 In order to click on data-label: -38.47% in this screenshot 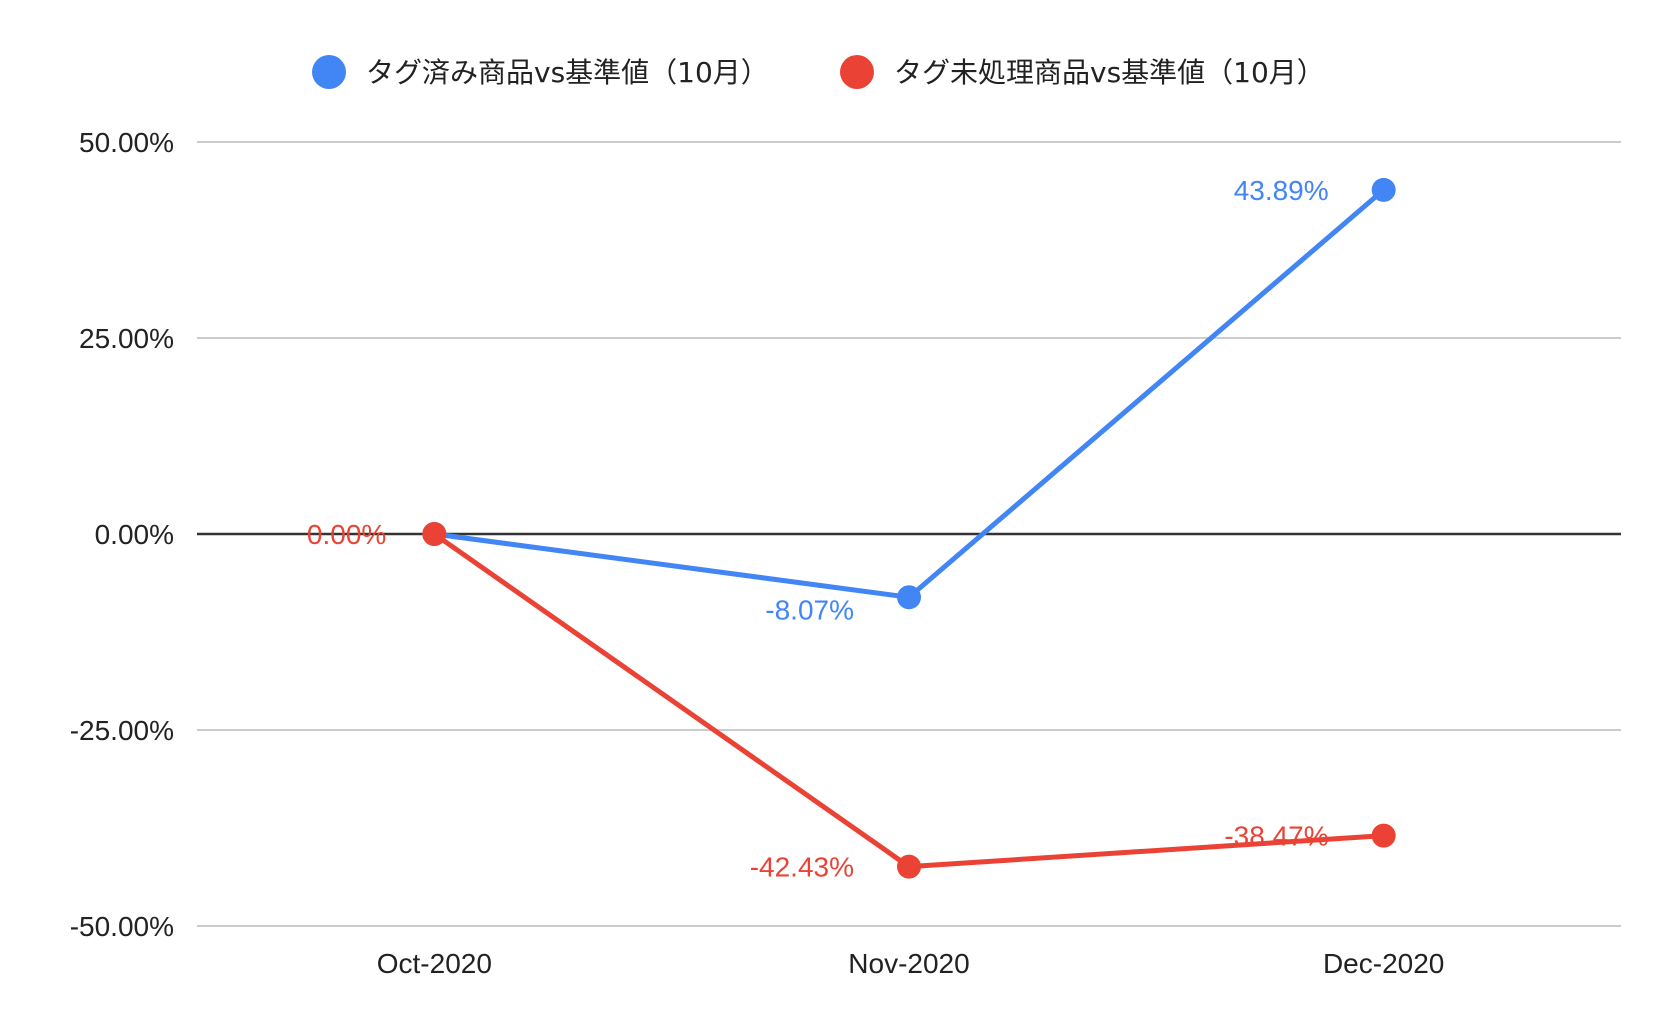, I will do `click(1276, 836)`.